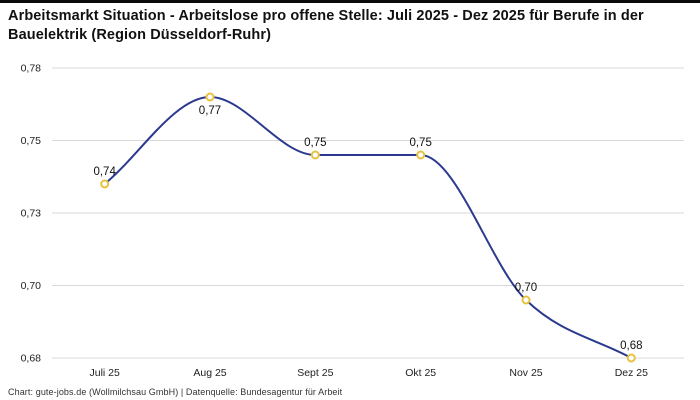 This screenshot has height=400, width=700. Describe the element at coordinates (209, 373) in the screenshot. I see `x-axis-tick-label: Aug 25` at that location.